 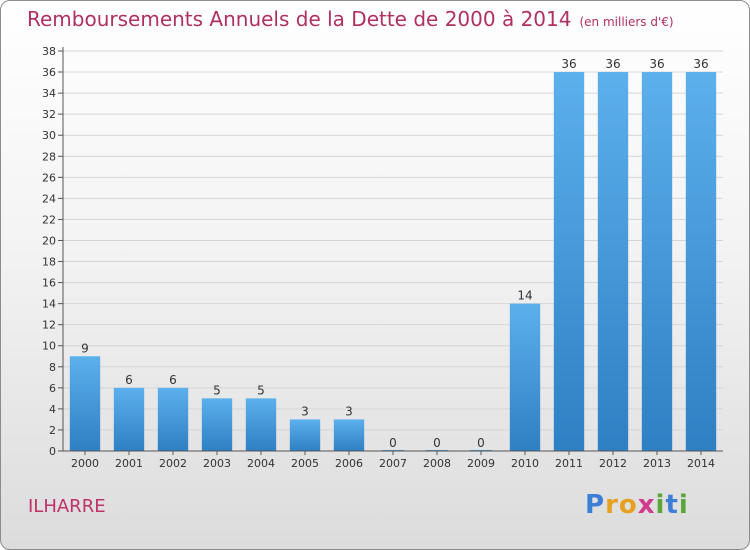 I want to click on y-tick-label: 16, so click(x=49, y=283).